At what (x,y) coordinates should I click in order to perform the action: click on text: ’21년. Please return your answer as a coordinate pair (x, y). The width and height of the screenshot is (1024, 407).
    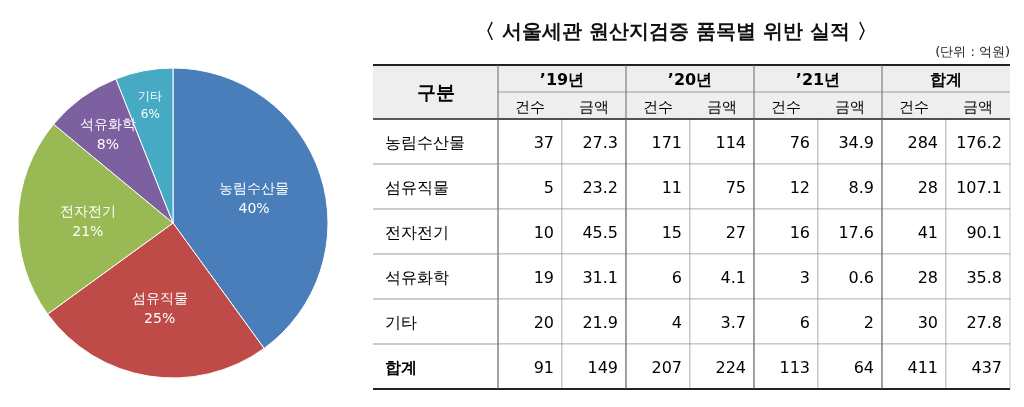
    Looking at the image, I should click on (818, 79).